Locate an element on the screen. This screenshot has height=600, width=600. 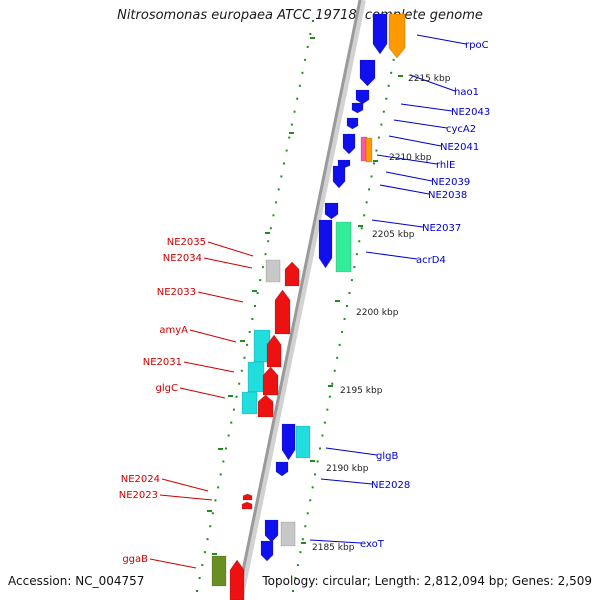
gene-NE2033-shape is located at coordinates (282, 312).